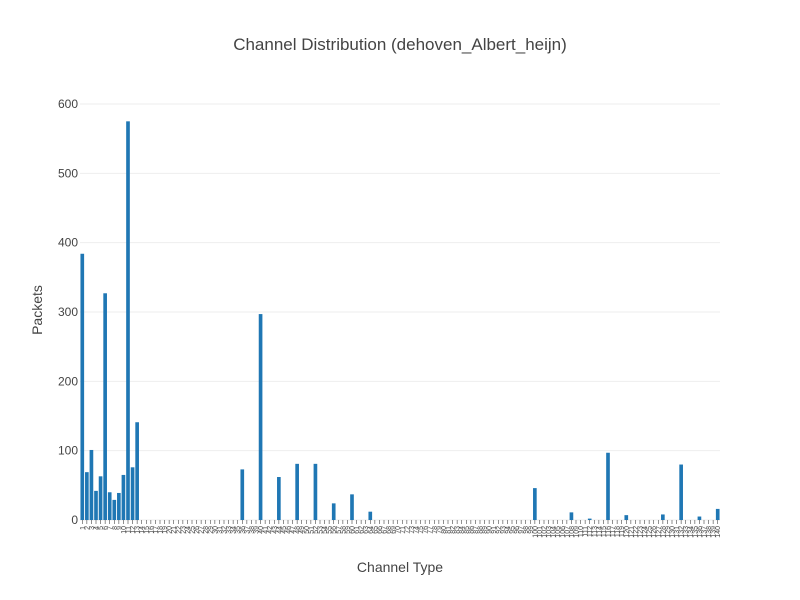 The width and height of the screenshot is (800, 600). I want to click on x-tick-label: 125, so click(650, 532).